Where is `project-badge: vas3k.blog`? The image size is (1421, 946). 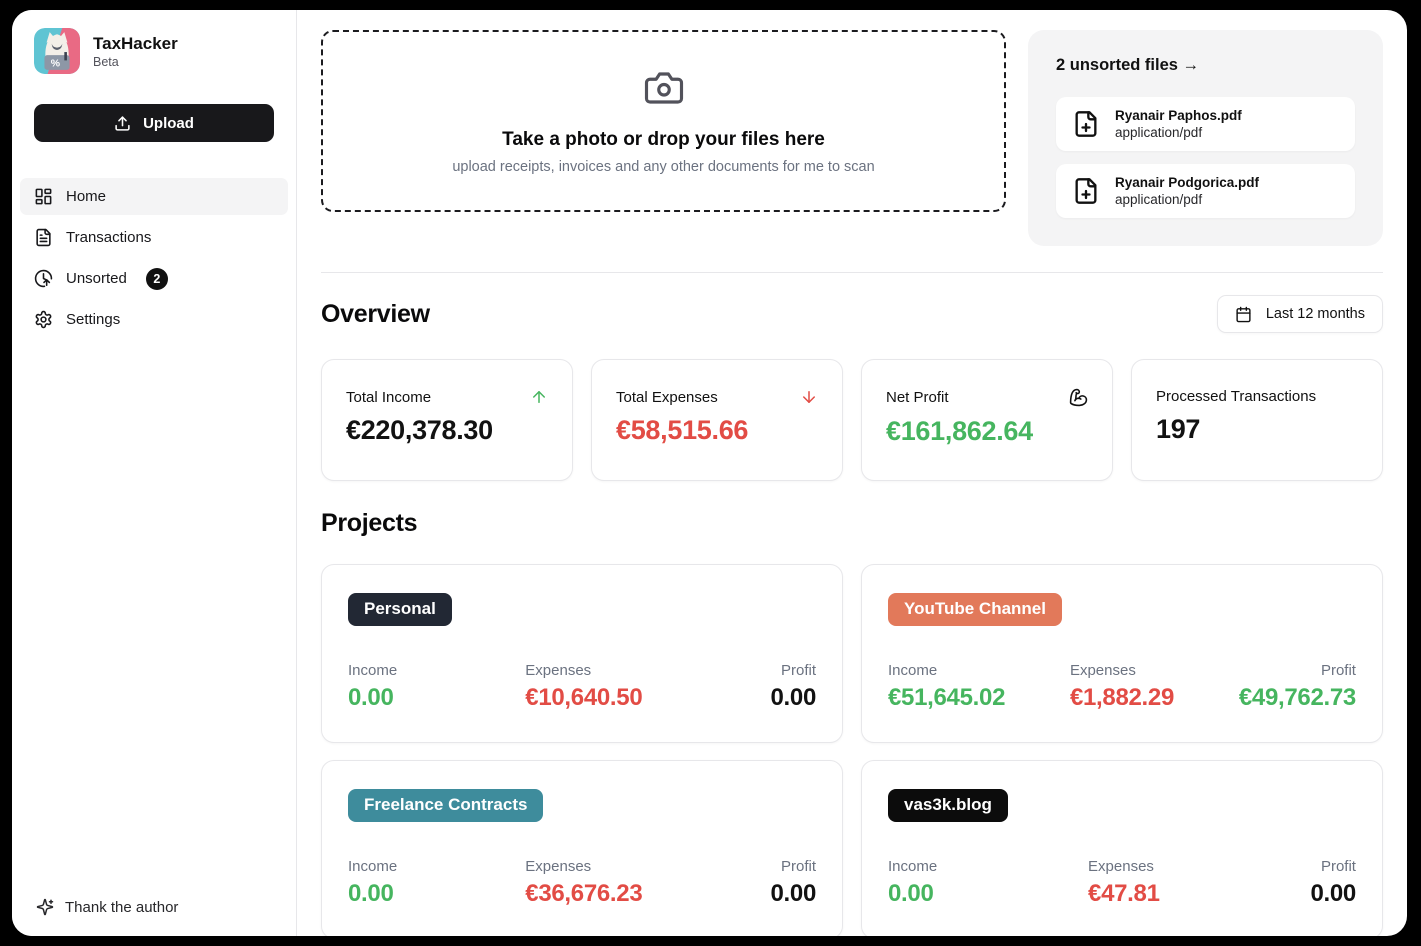
project-badge: vas3k.blog is located at coordinates (948, 805).